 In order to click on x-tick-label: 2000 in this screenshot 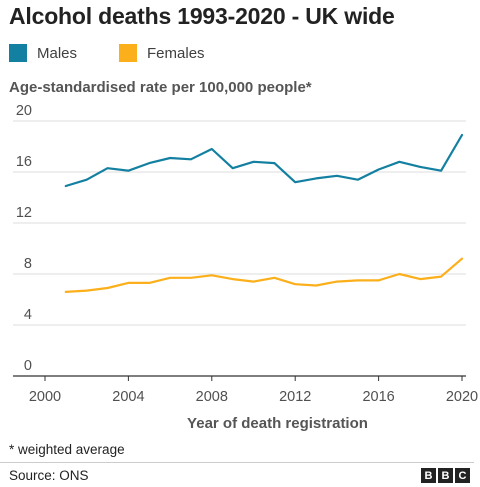, I will do `click(45, 397)`.